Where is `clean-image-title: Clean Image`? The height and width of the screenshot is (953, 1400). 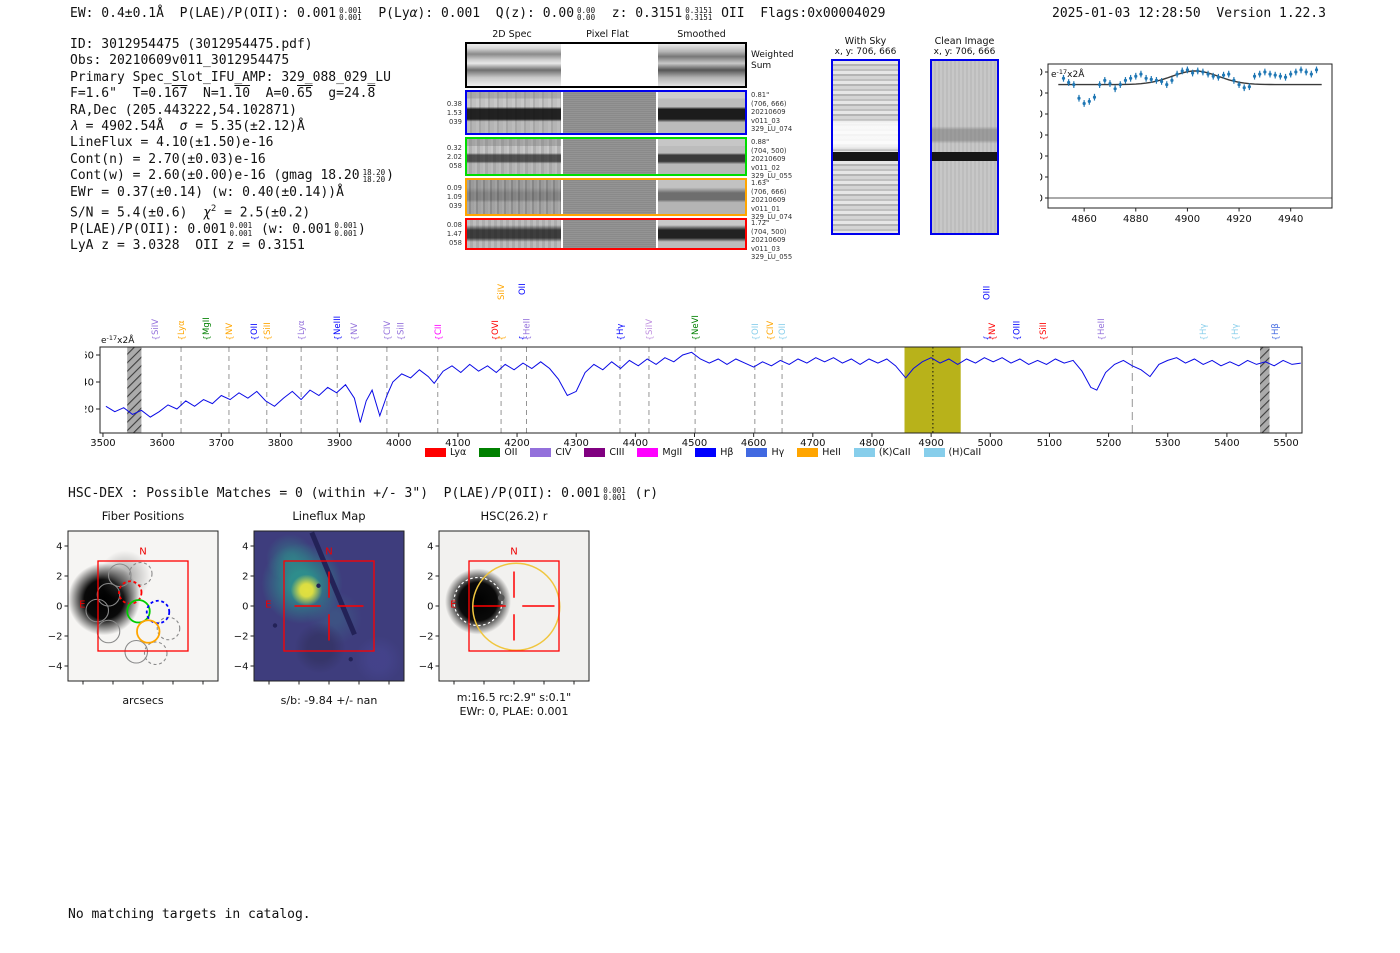 clean-image-title: Clean Image is located at coordinates (964, 41).